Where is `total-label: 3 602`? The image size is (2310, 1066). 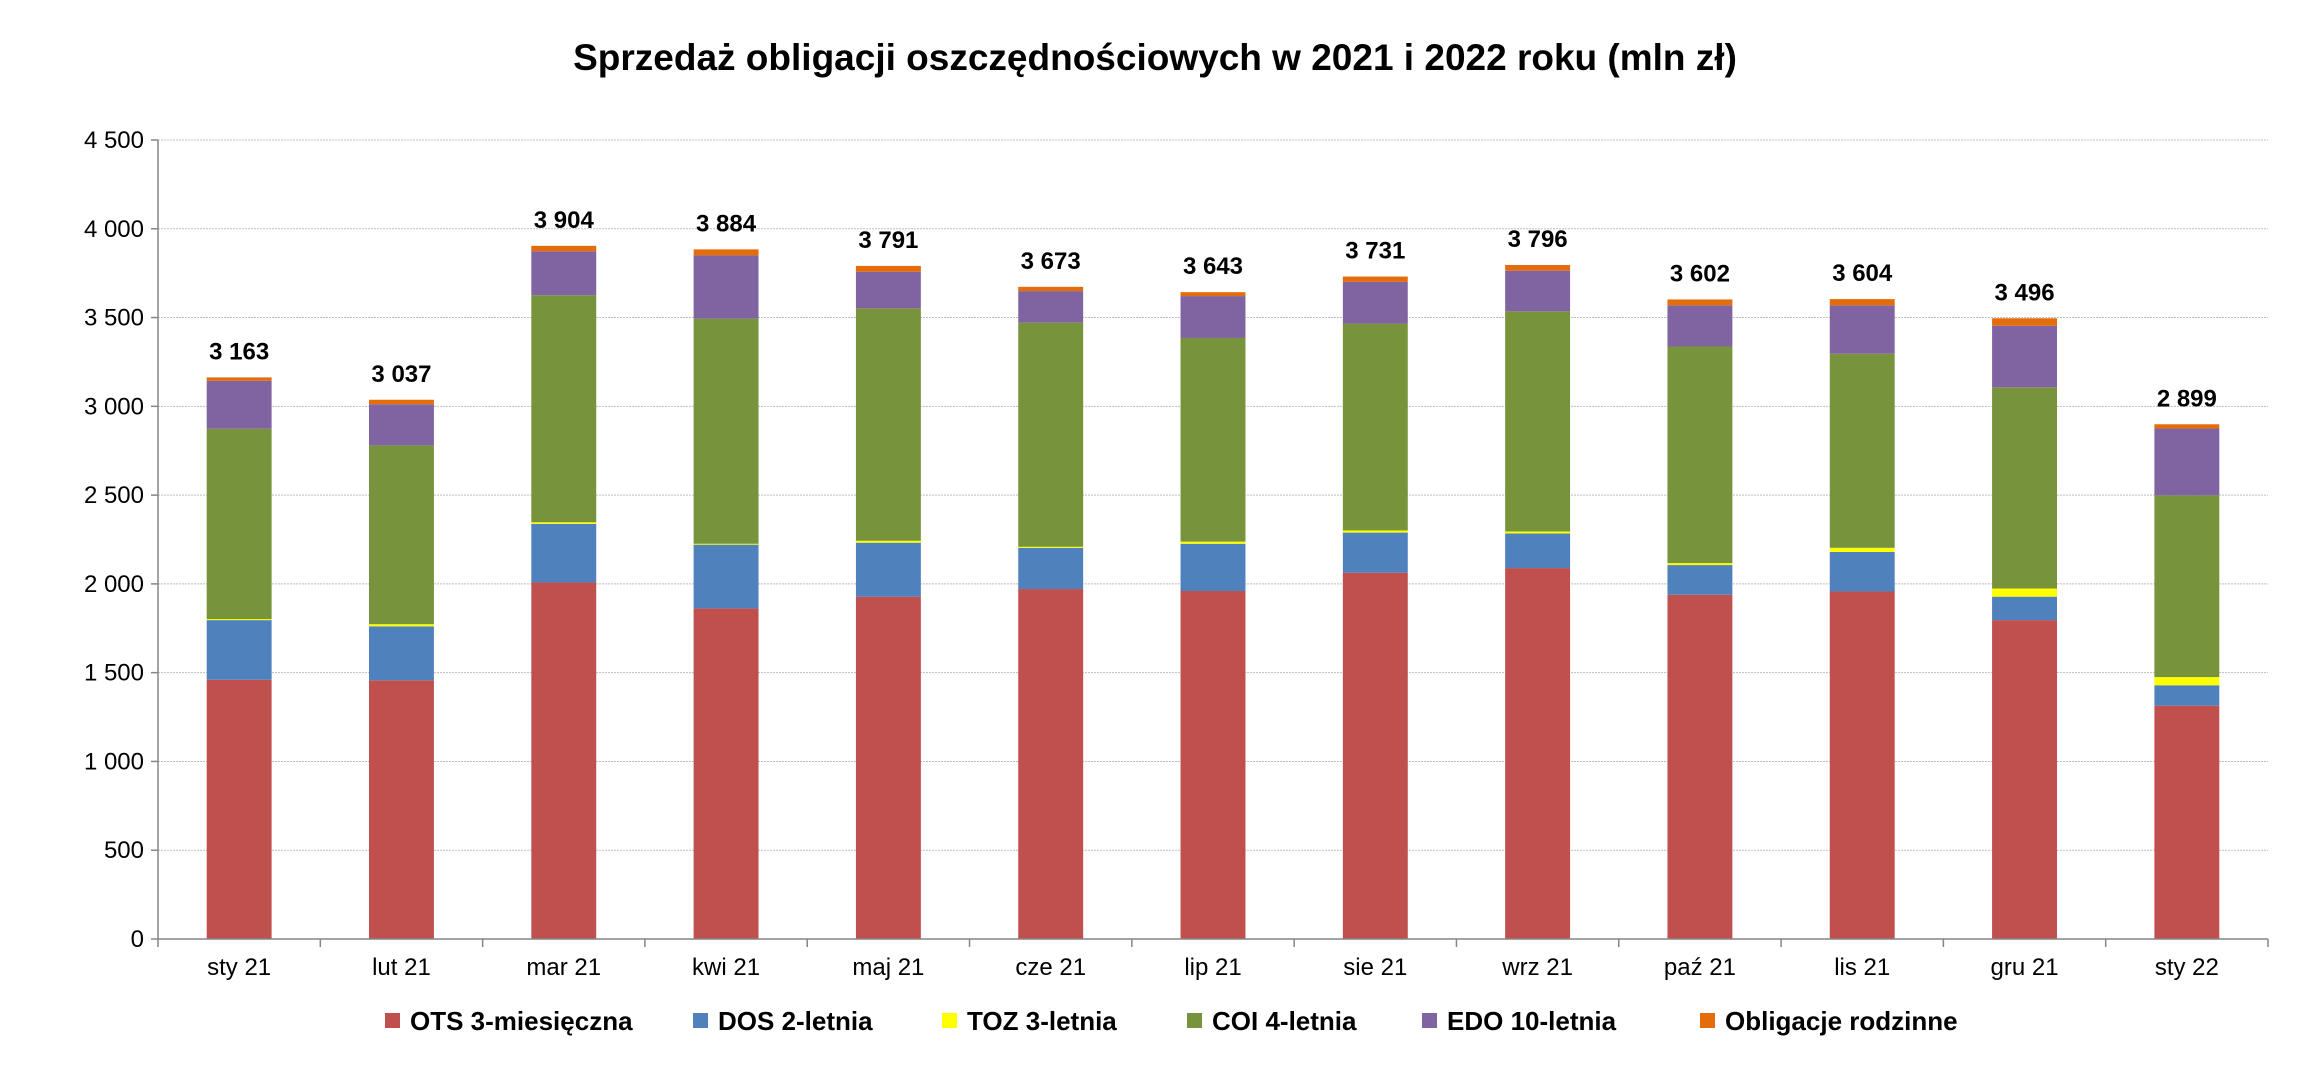 total-label: 3 602 is located at coordinates (1700, 273).